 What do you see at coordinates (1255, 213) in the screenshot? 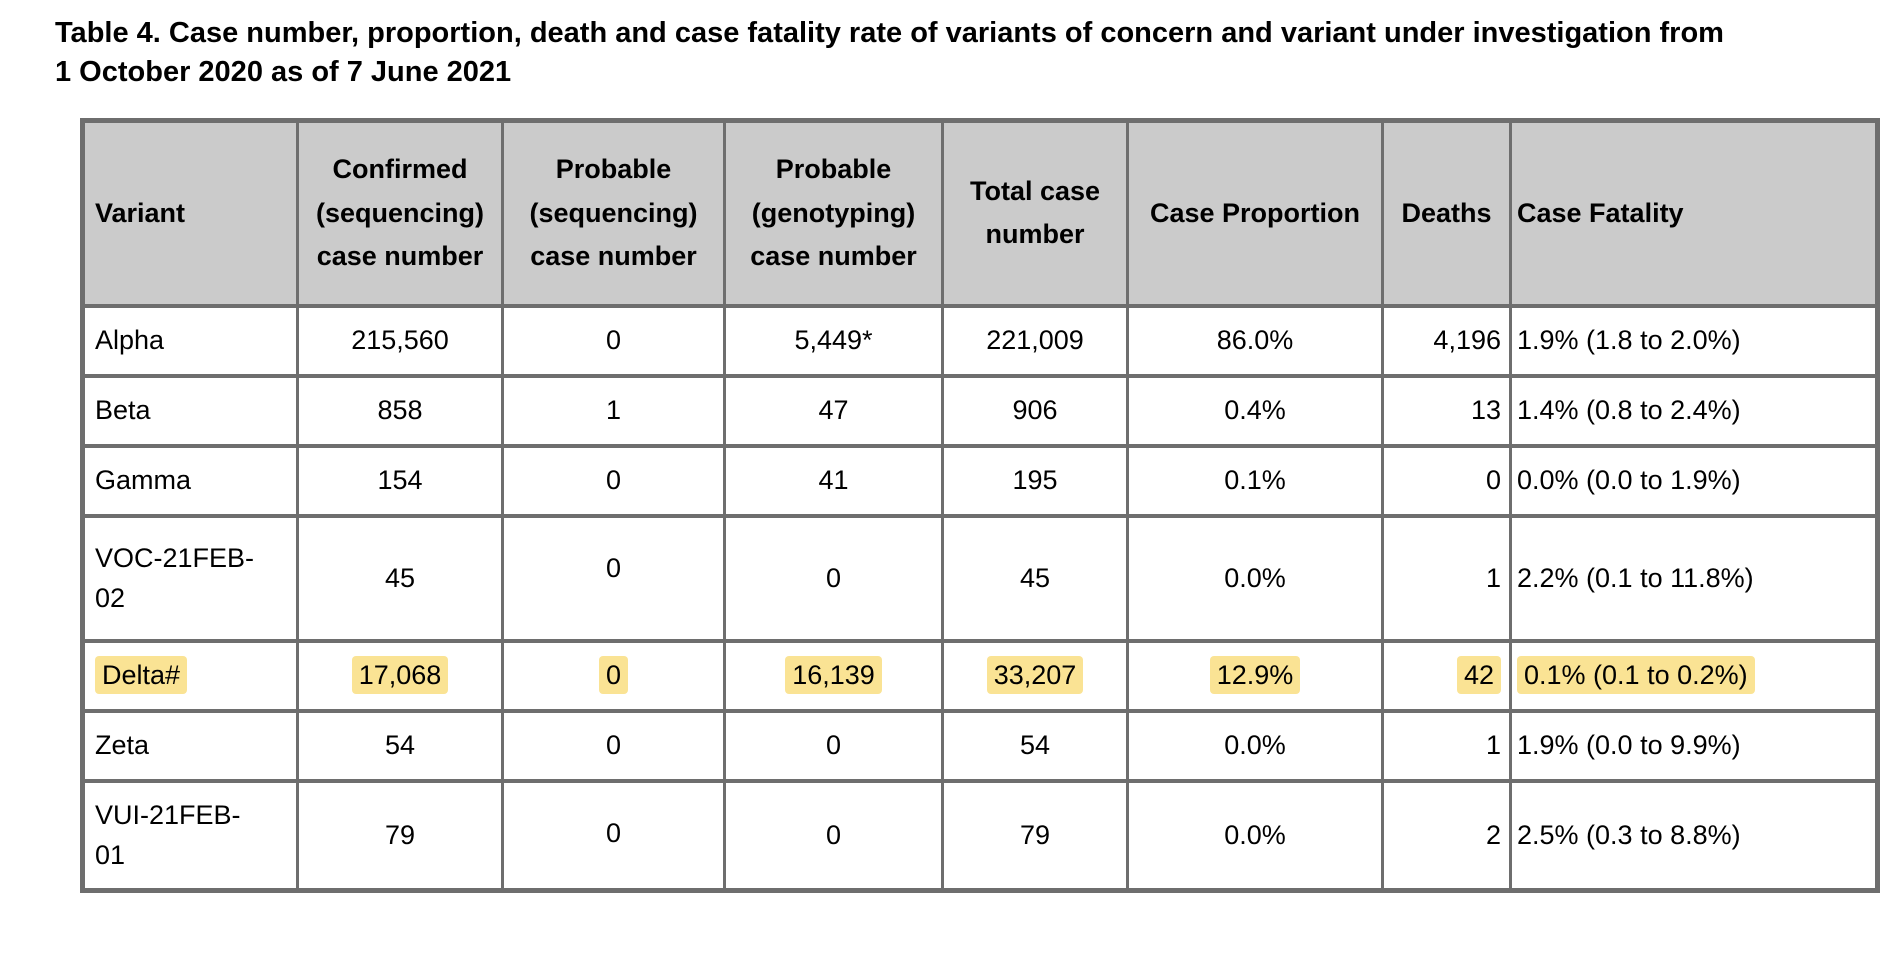
I see `header-case-proportion: Case Proportion` at bounding box center [1255, 213].